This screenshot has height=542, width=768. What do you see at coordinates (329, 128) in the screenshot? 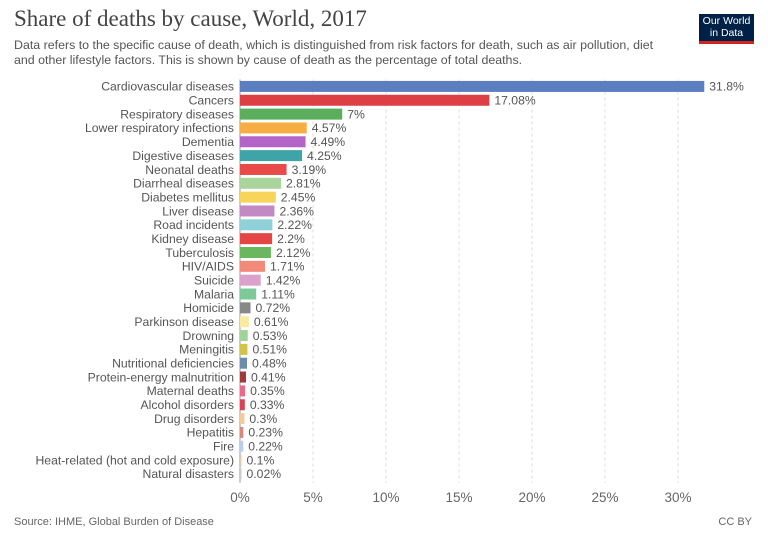
I see `value-label: 4.57%` at bounding box center [329, 128].